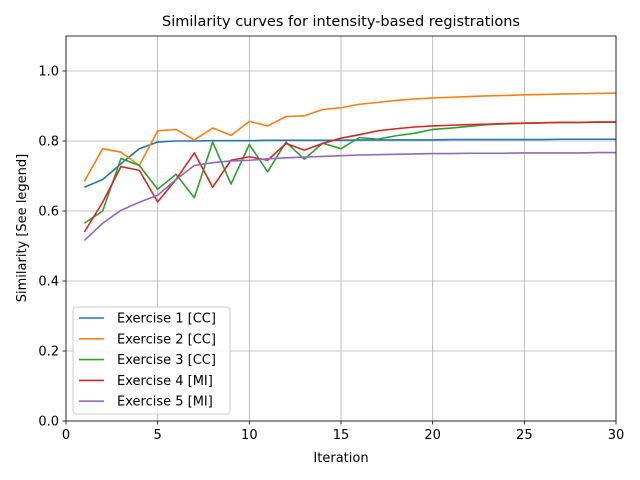  Describe the element at coordinates (158, 435) in the screenshot. I see `x-tick-label: 5` at that location.